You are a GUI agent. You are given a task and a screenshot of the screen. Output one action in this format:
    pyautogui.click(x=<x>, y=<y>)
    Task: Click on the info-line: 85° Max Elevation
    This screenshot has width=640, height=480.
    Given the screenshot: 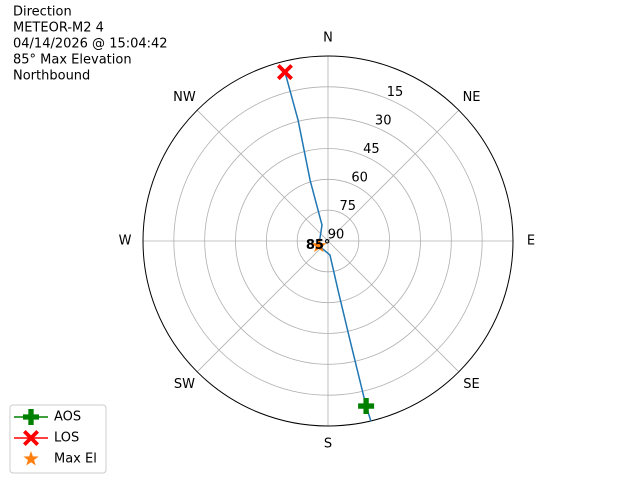 What is the action you would take?
    pyautogui.click(x=72, y=60)
    